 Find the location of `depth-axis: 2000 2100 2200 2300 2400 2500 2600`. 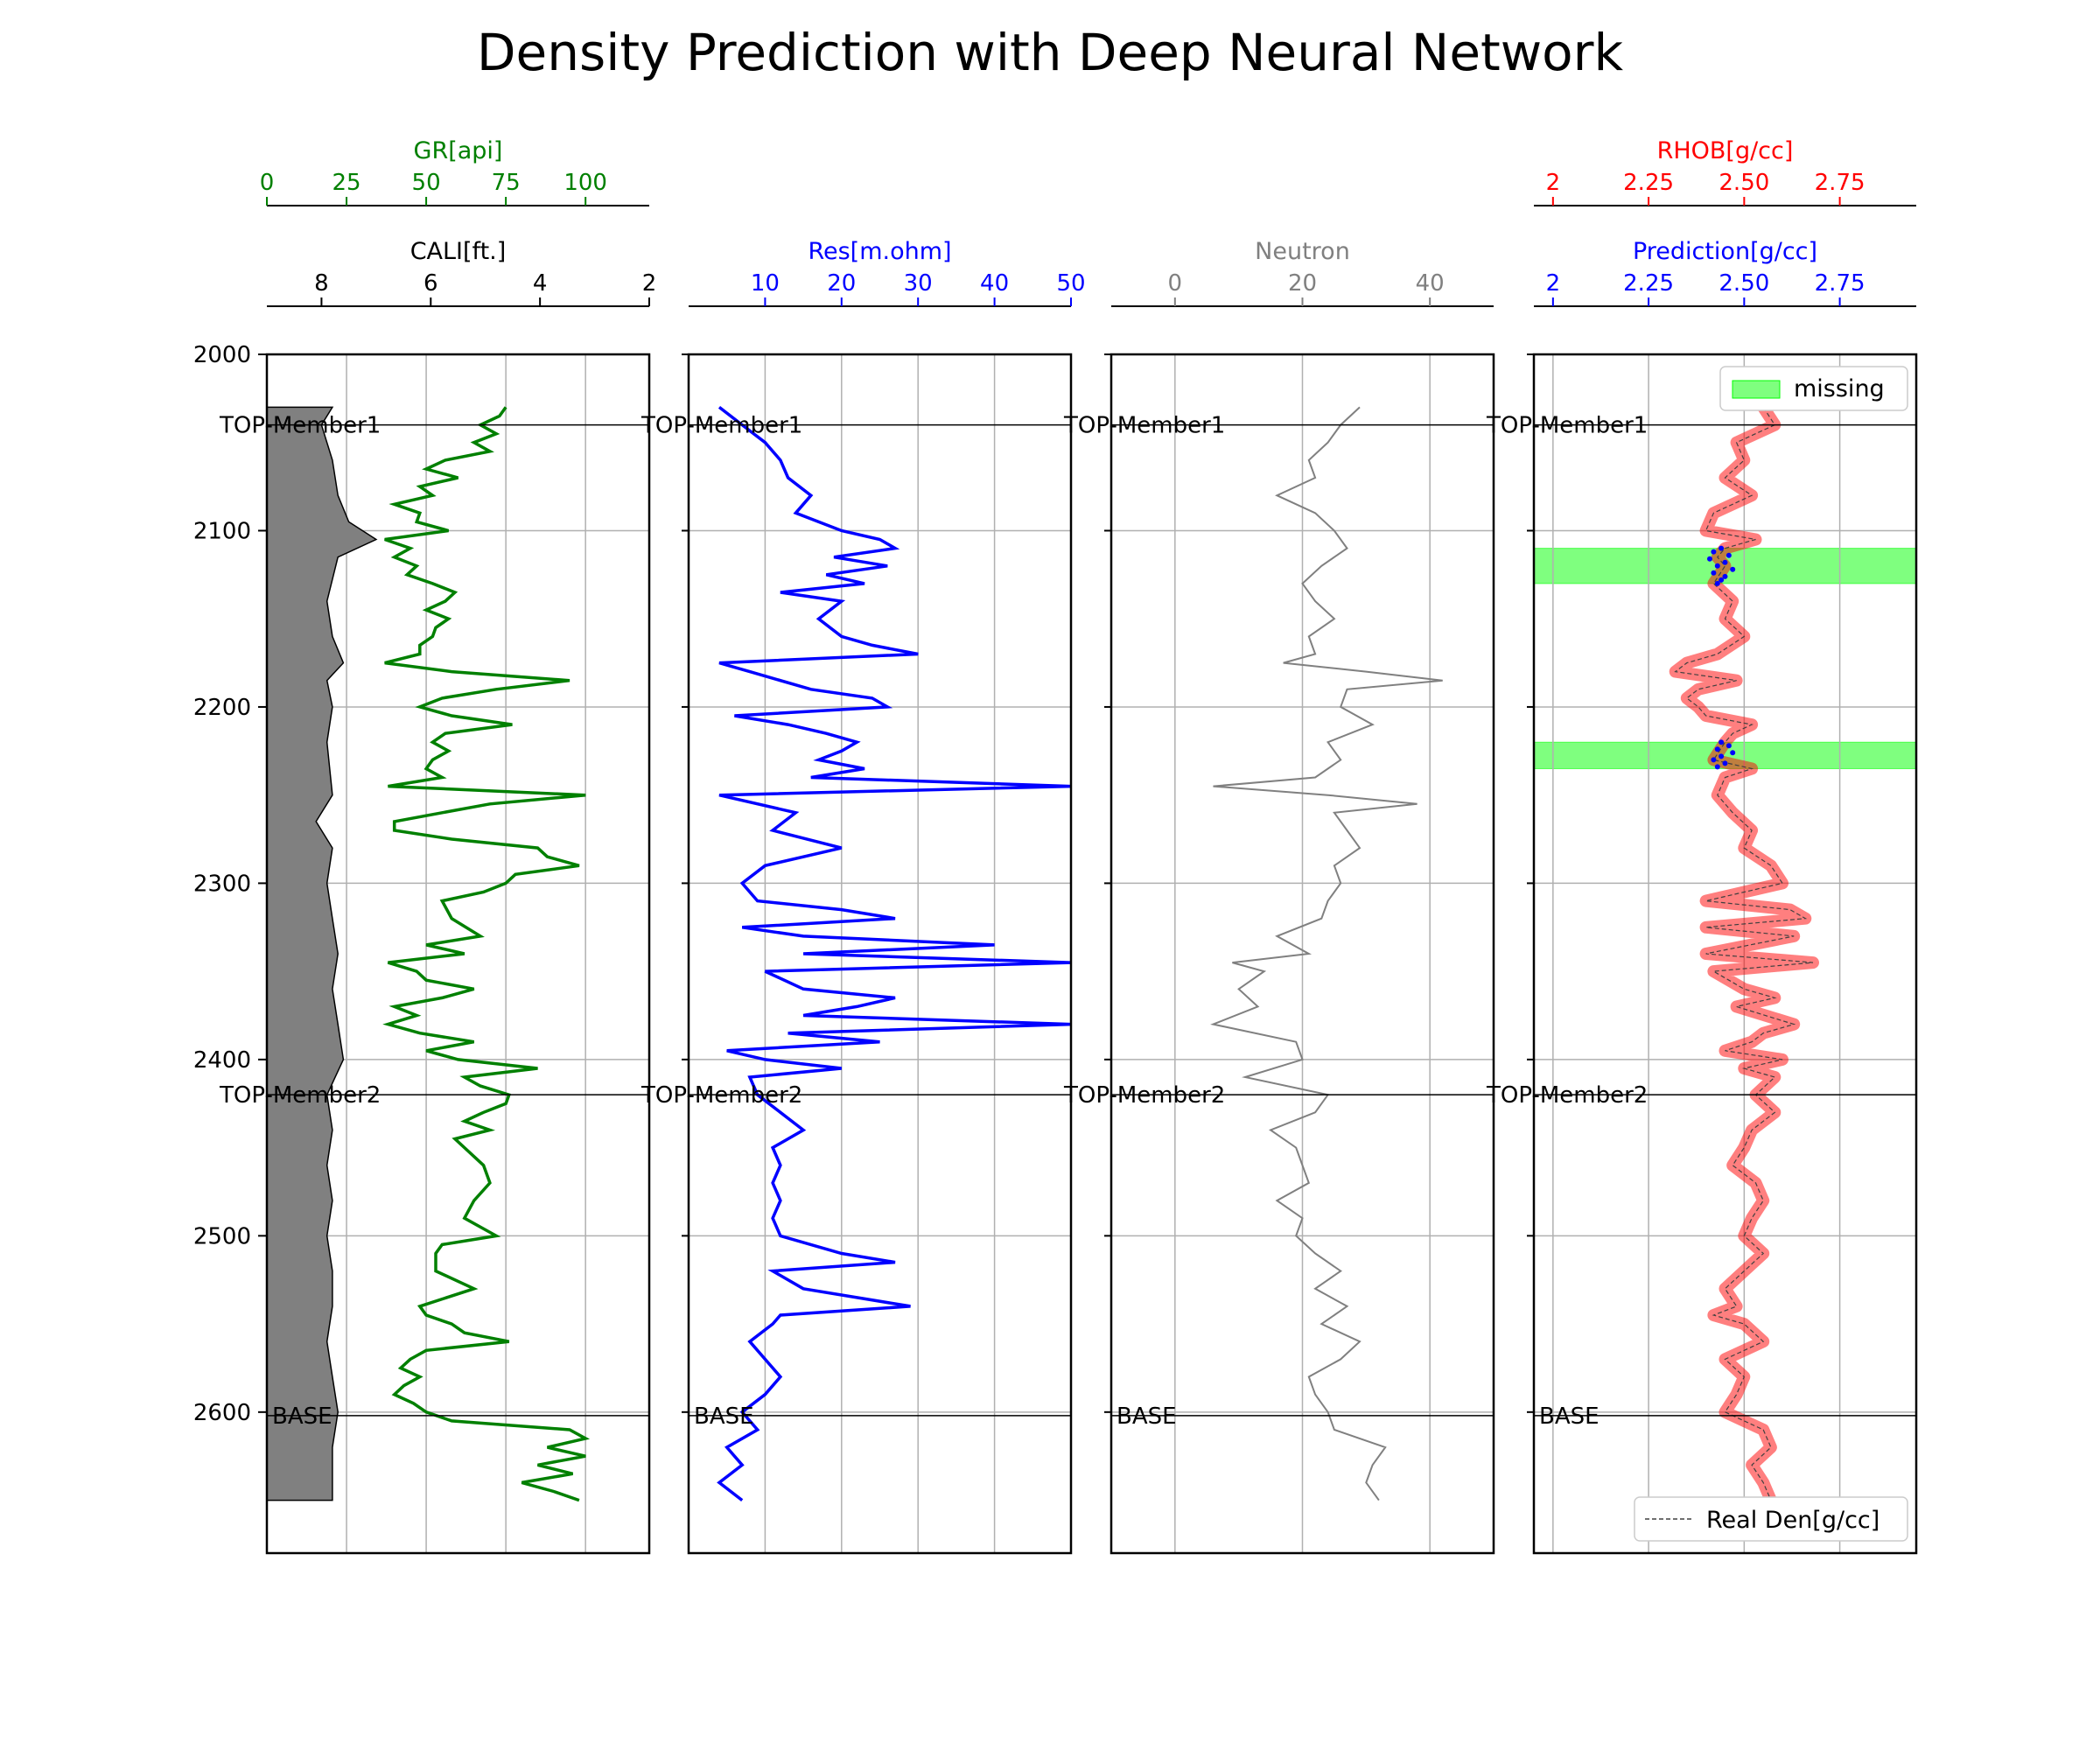

depth-axis: 2000 2100 2200 2300 2400 2500 2600 is located at coordinates (230, 884).